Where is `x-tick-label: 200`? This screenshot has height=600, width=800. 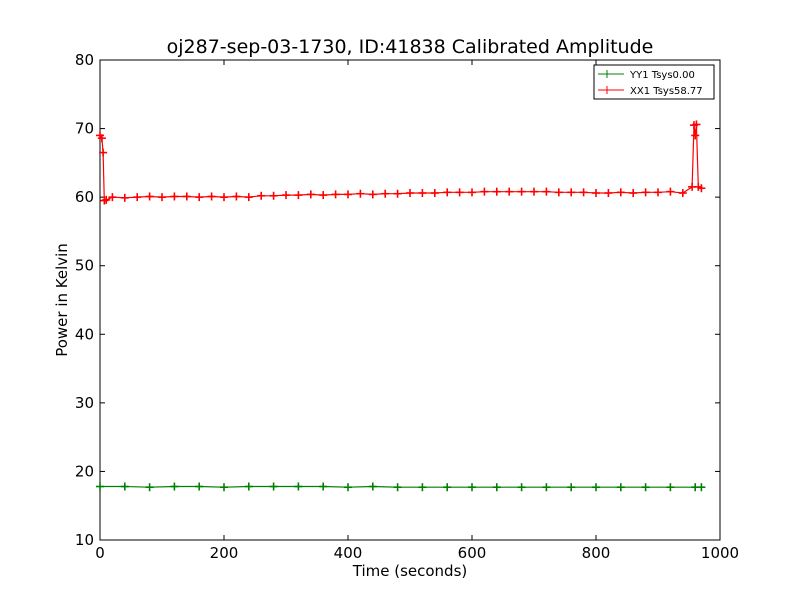
x-tick-label: 200 is located at coordinates (224, 553).